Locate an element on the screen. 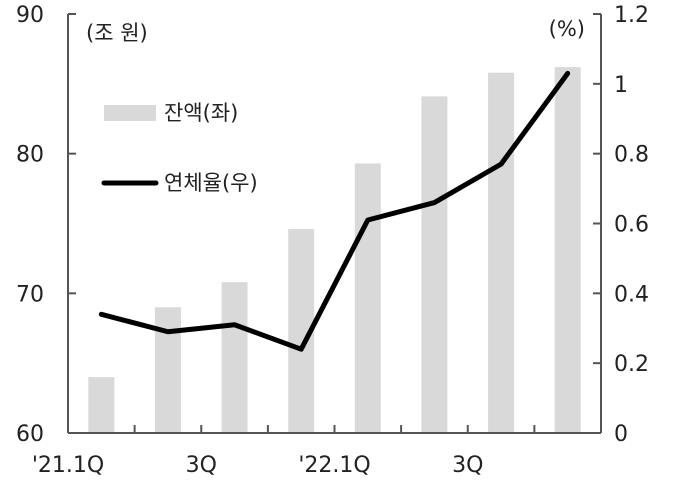 The image size is (677, 490). right-tick-label: 1 is located at coordinates (621, 85).